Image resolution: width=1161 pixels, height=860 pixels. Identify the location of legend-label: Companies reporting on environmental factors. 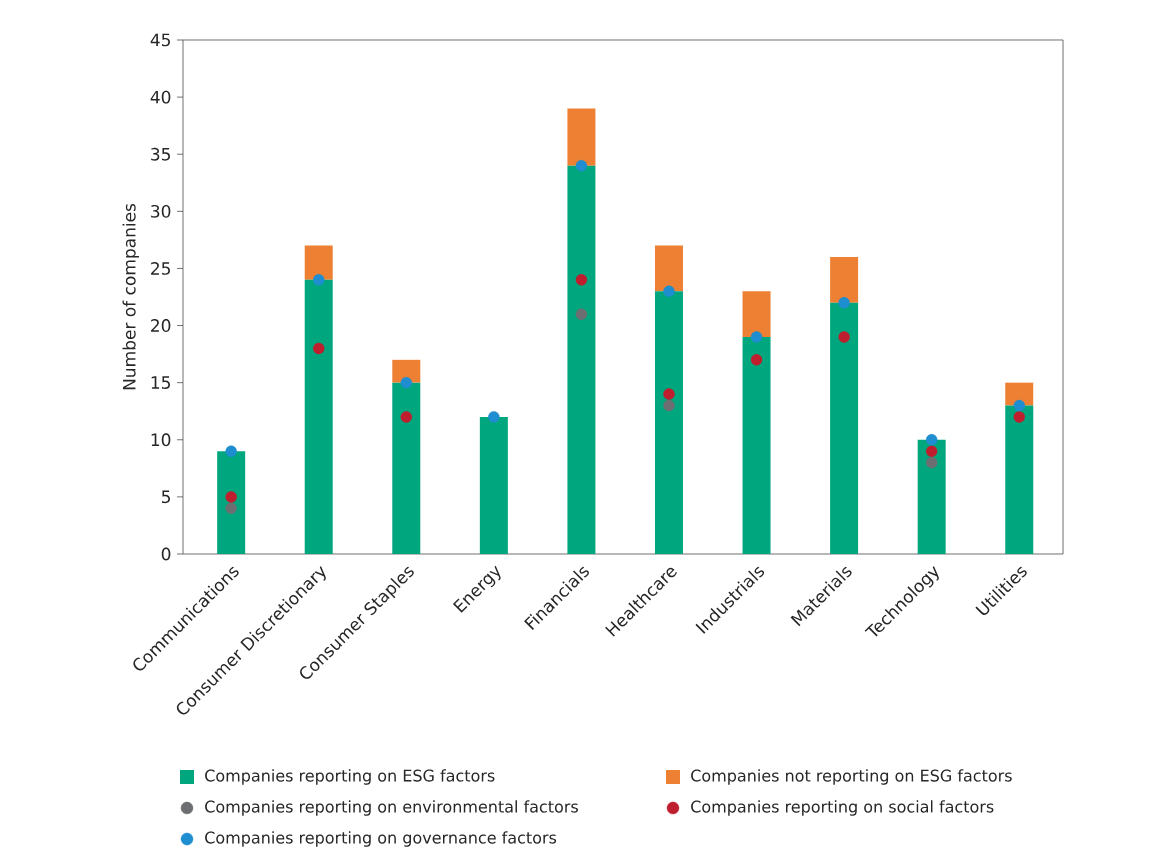
(391, 808).